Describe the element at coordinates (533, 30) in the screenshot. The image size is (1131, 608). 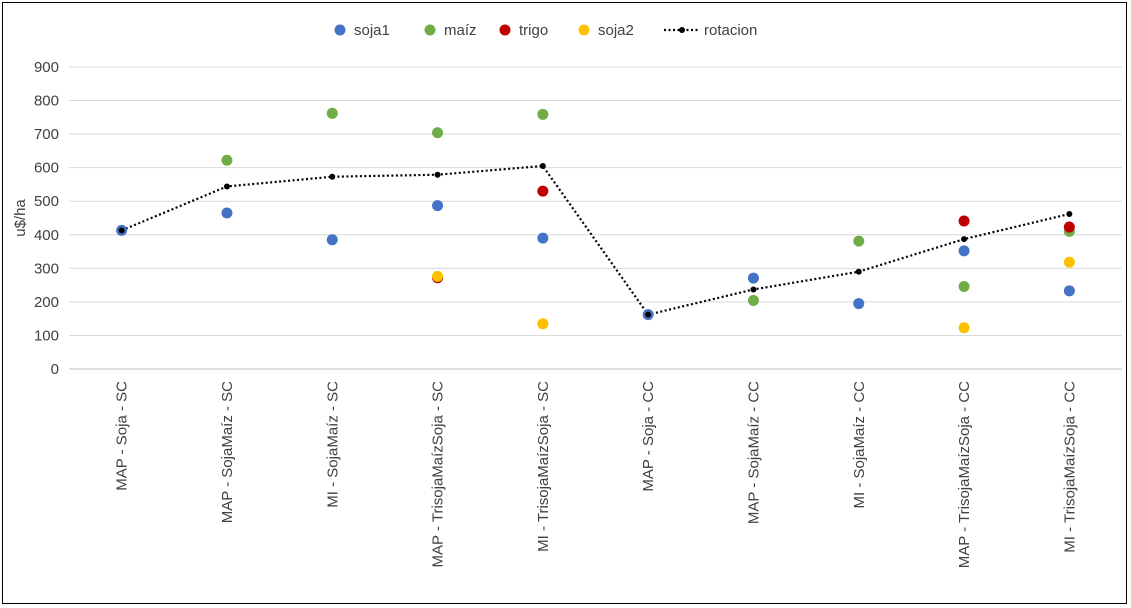
I see `legend-label: trigo` at that location.